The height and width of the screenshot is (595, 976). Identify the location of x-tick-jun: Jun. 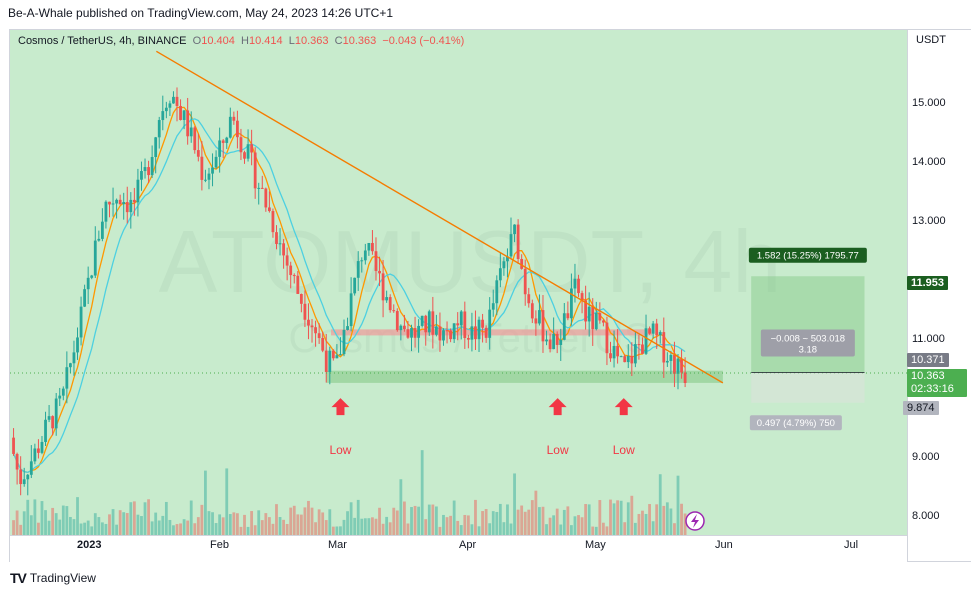
(724, 545).